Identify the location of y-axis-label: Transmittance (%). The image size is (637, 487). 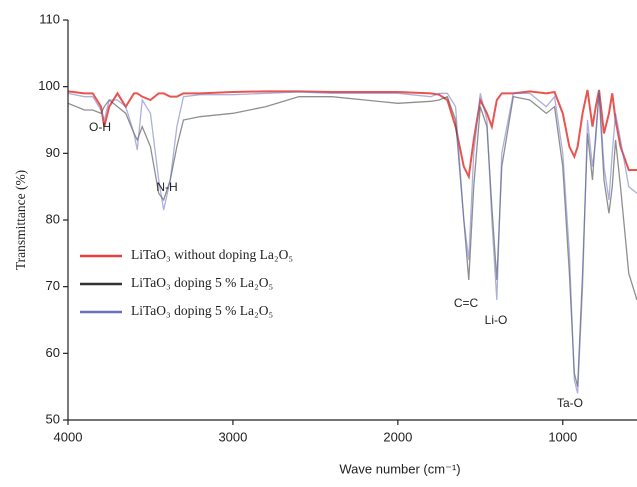
(20, 220).